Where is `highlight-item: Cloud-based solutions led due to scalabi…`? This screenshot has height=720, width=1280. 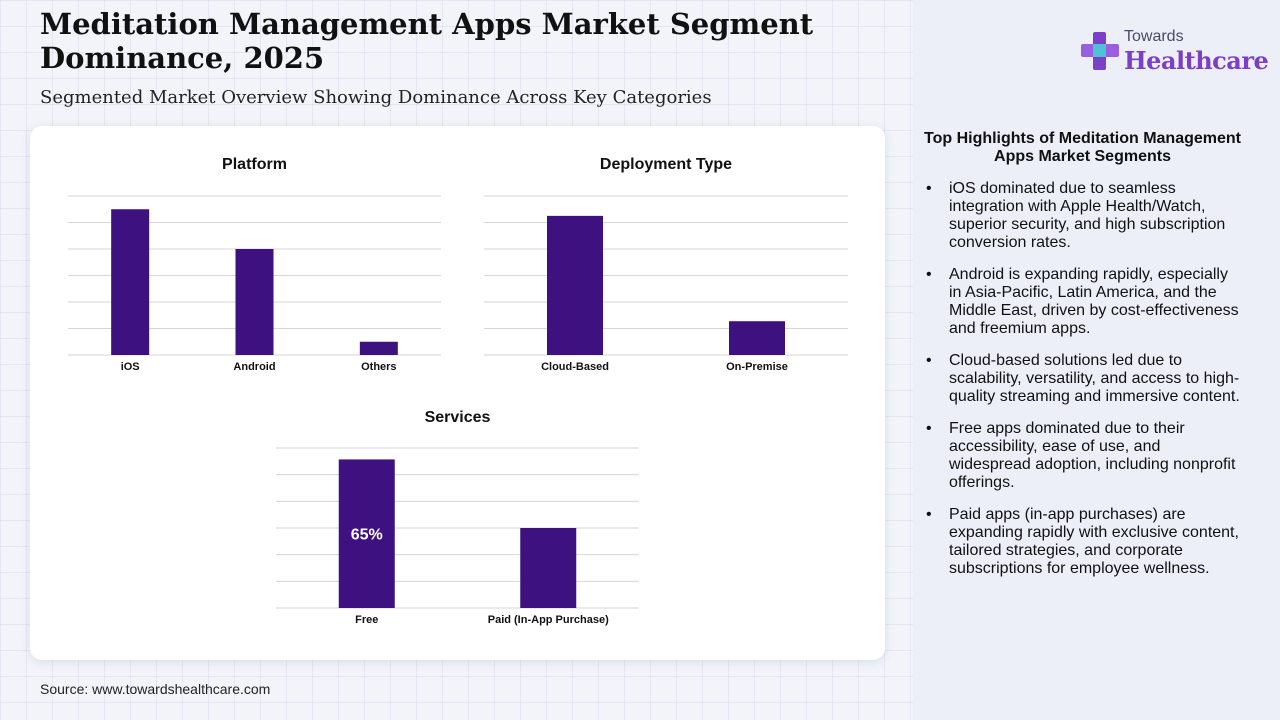
highlight-item: Cloud-based solutions led due to scalabi… is located at coordinates (1083, 379).